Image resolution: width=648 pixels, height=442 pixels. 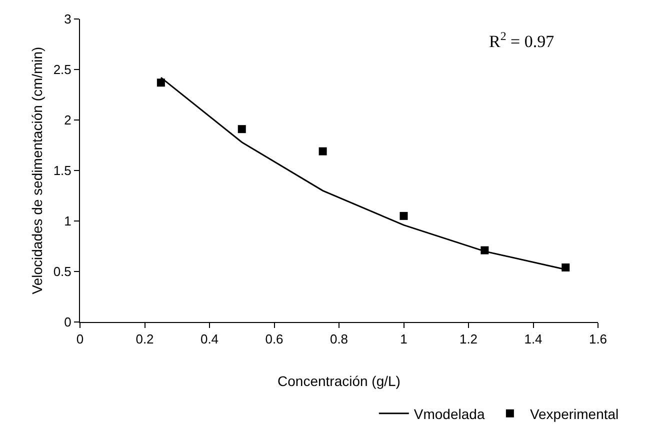 What do you see at coordinates (449, 414) in the screenshot?
I see `legend-label: Vmodelada` at bounding box center [449, 414].